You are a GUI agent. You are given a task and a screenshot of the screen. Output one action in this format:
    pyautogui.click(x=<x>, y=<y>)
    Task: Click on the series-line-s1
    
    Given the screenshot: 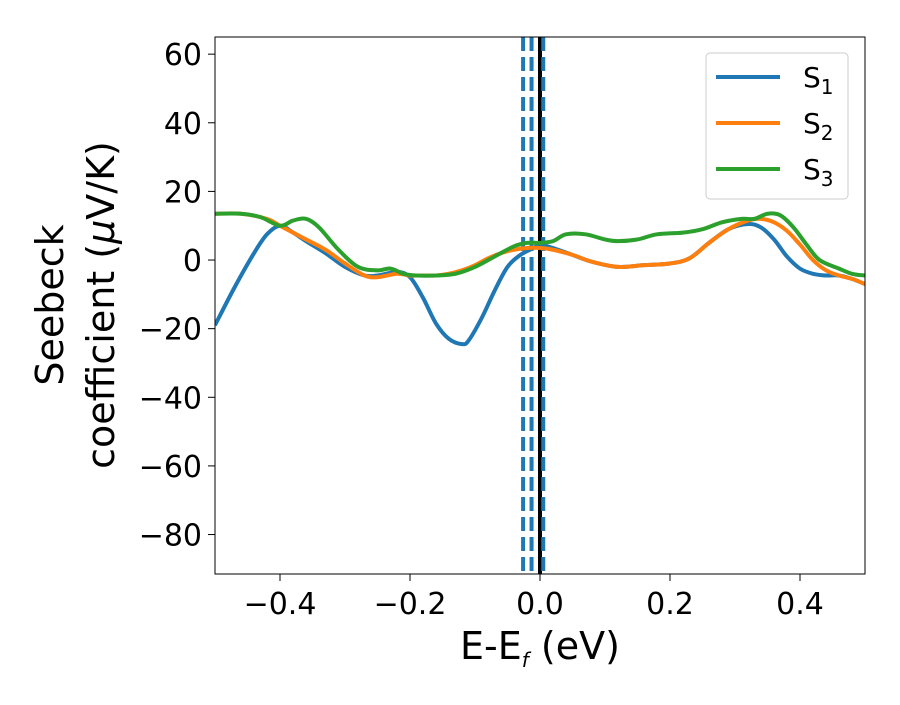 What is the action you would take?
    pyautogui.click(x=540, y=284)
    